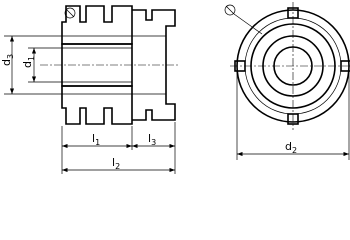 The width and height of the screenshot is (350, 240). I want to click on dim-label: d3, so click(7, 60).